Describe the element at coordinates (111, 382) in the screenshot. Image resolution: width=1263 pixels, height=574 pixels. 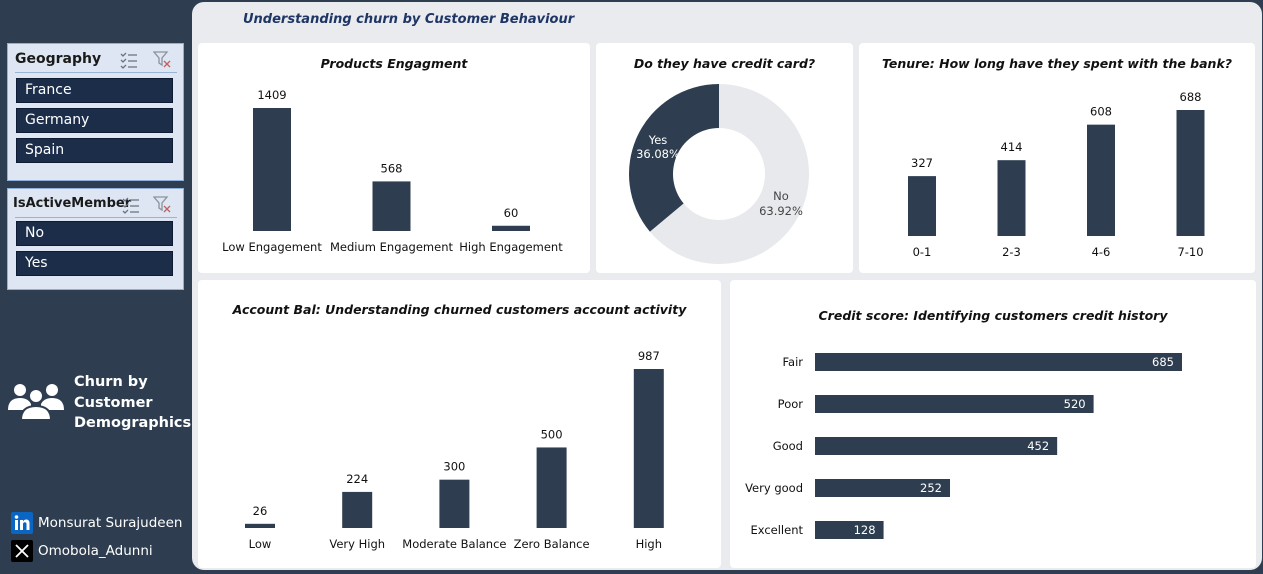
I see `brand-line-1: Churn by` at that location.